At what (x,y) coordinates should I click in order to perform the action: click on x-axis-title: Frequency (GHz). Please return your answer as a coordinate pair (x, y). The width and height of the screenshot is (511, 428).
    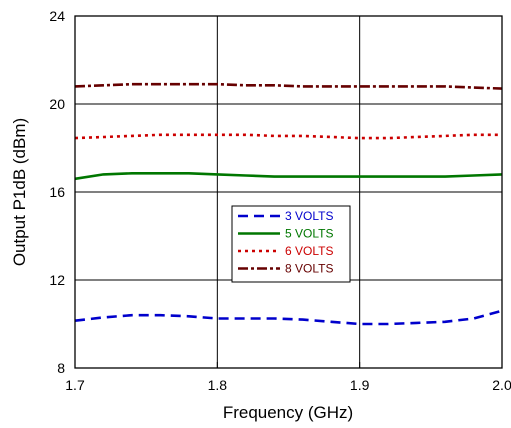
    Looking at the image, I should click on (288, 412).